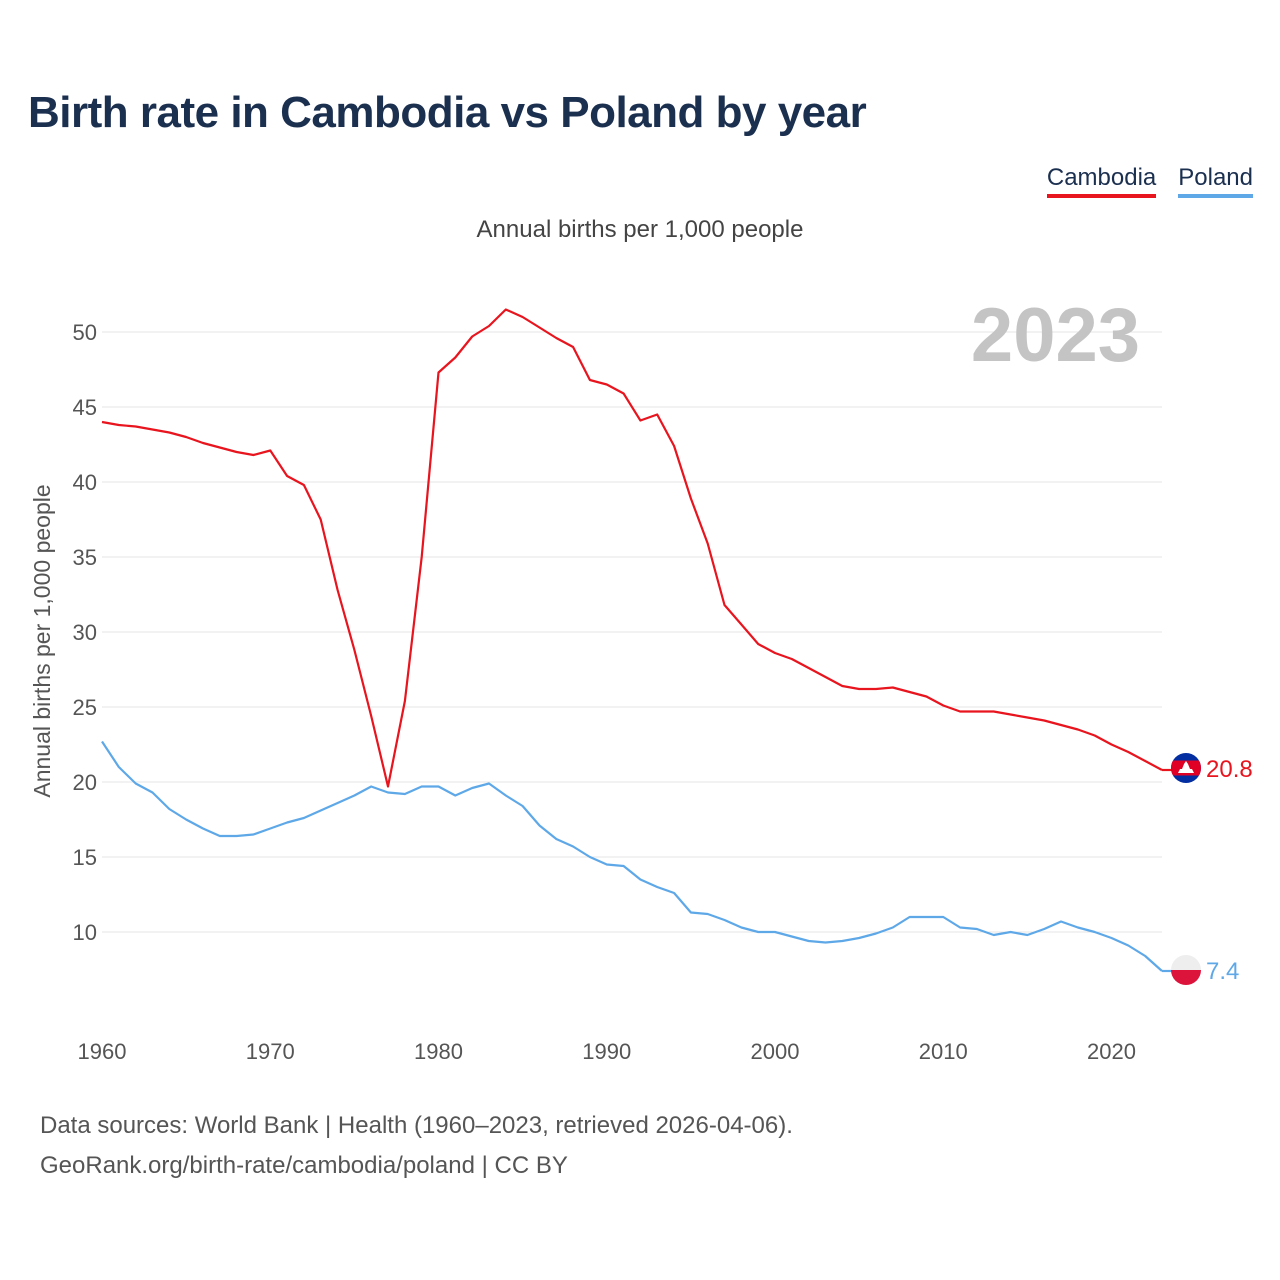 This screenshot has width=1280, height=1280. Describe the element at coordinates (1215, 181) in the screenshot. I see `legend-item-poland: Poland` at that location.